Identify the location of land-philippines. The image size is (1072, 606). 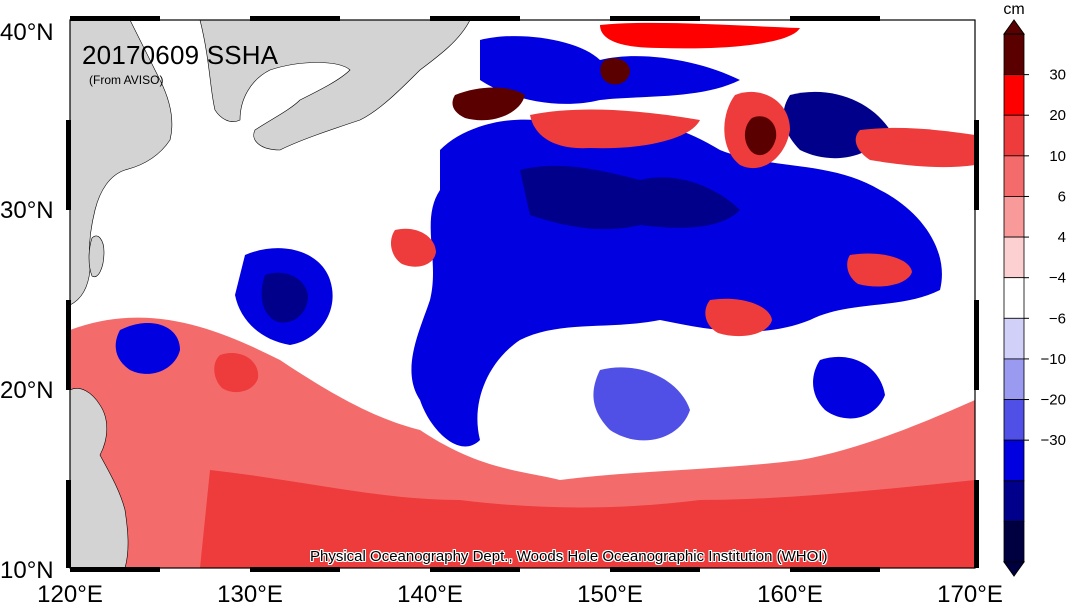
(99, 478).